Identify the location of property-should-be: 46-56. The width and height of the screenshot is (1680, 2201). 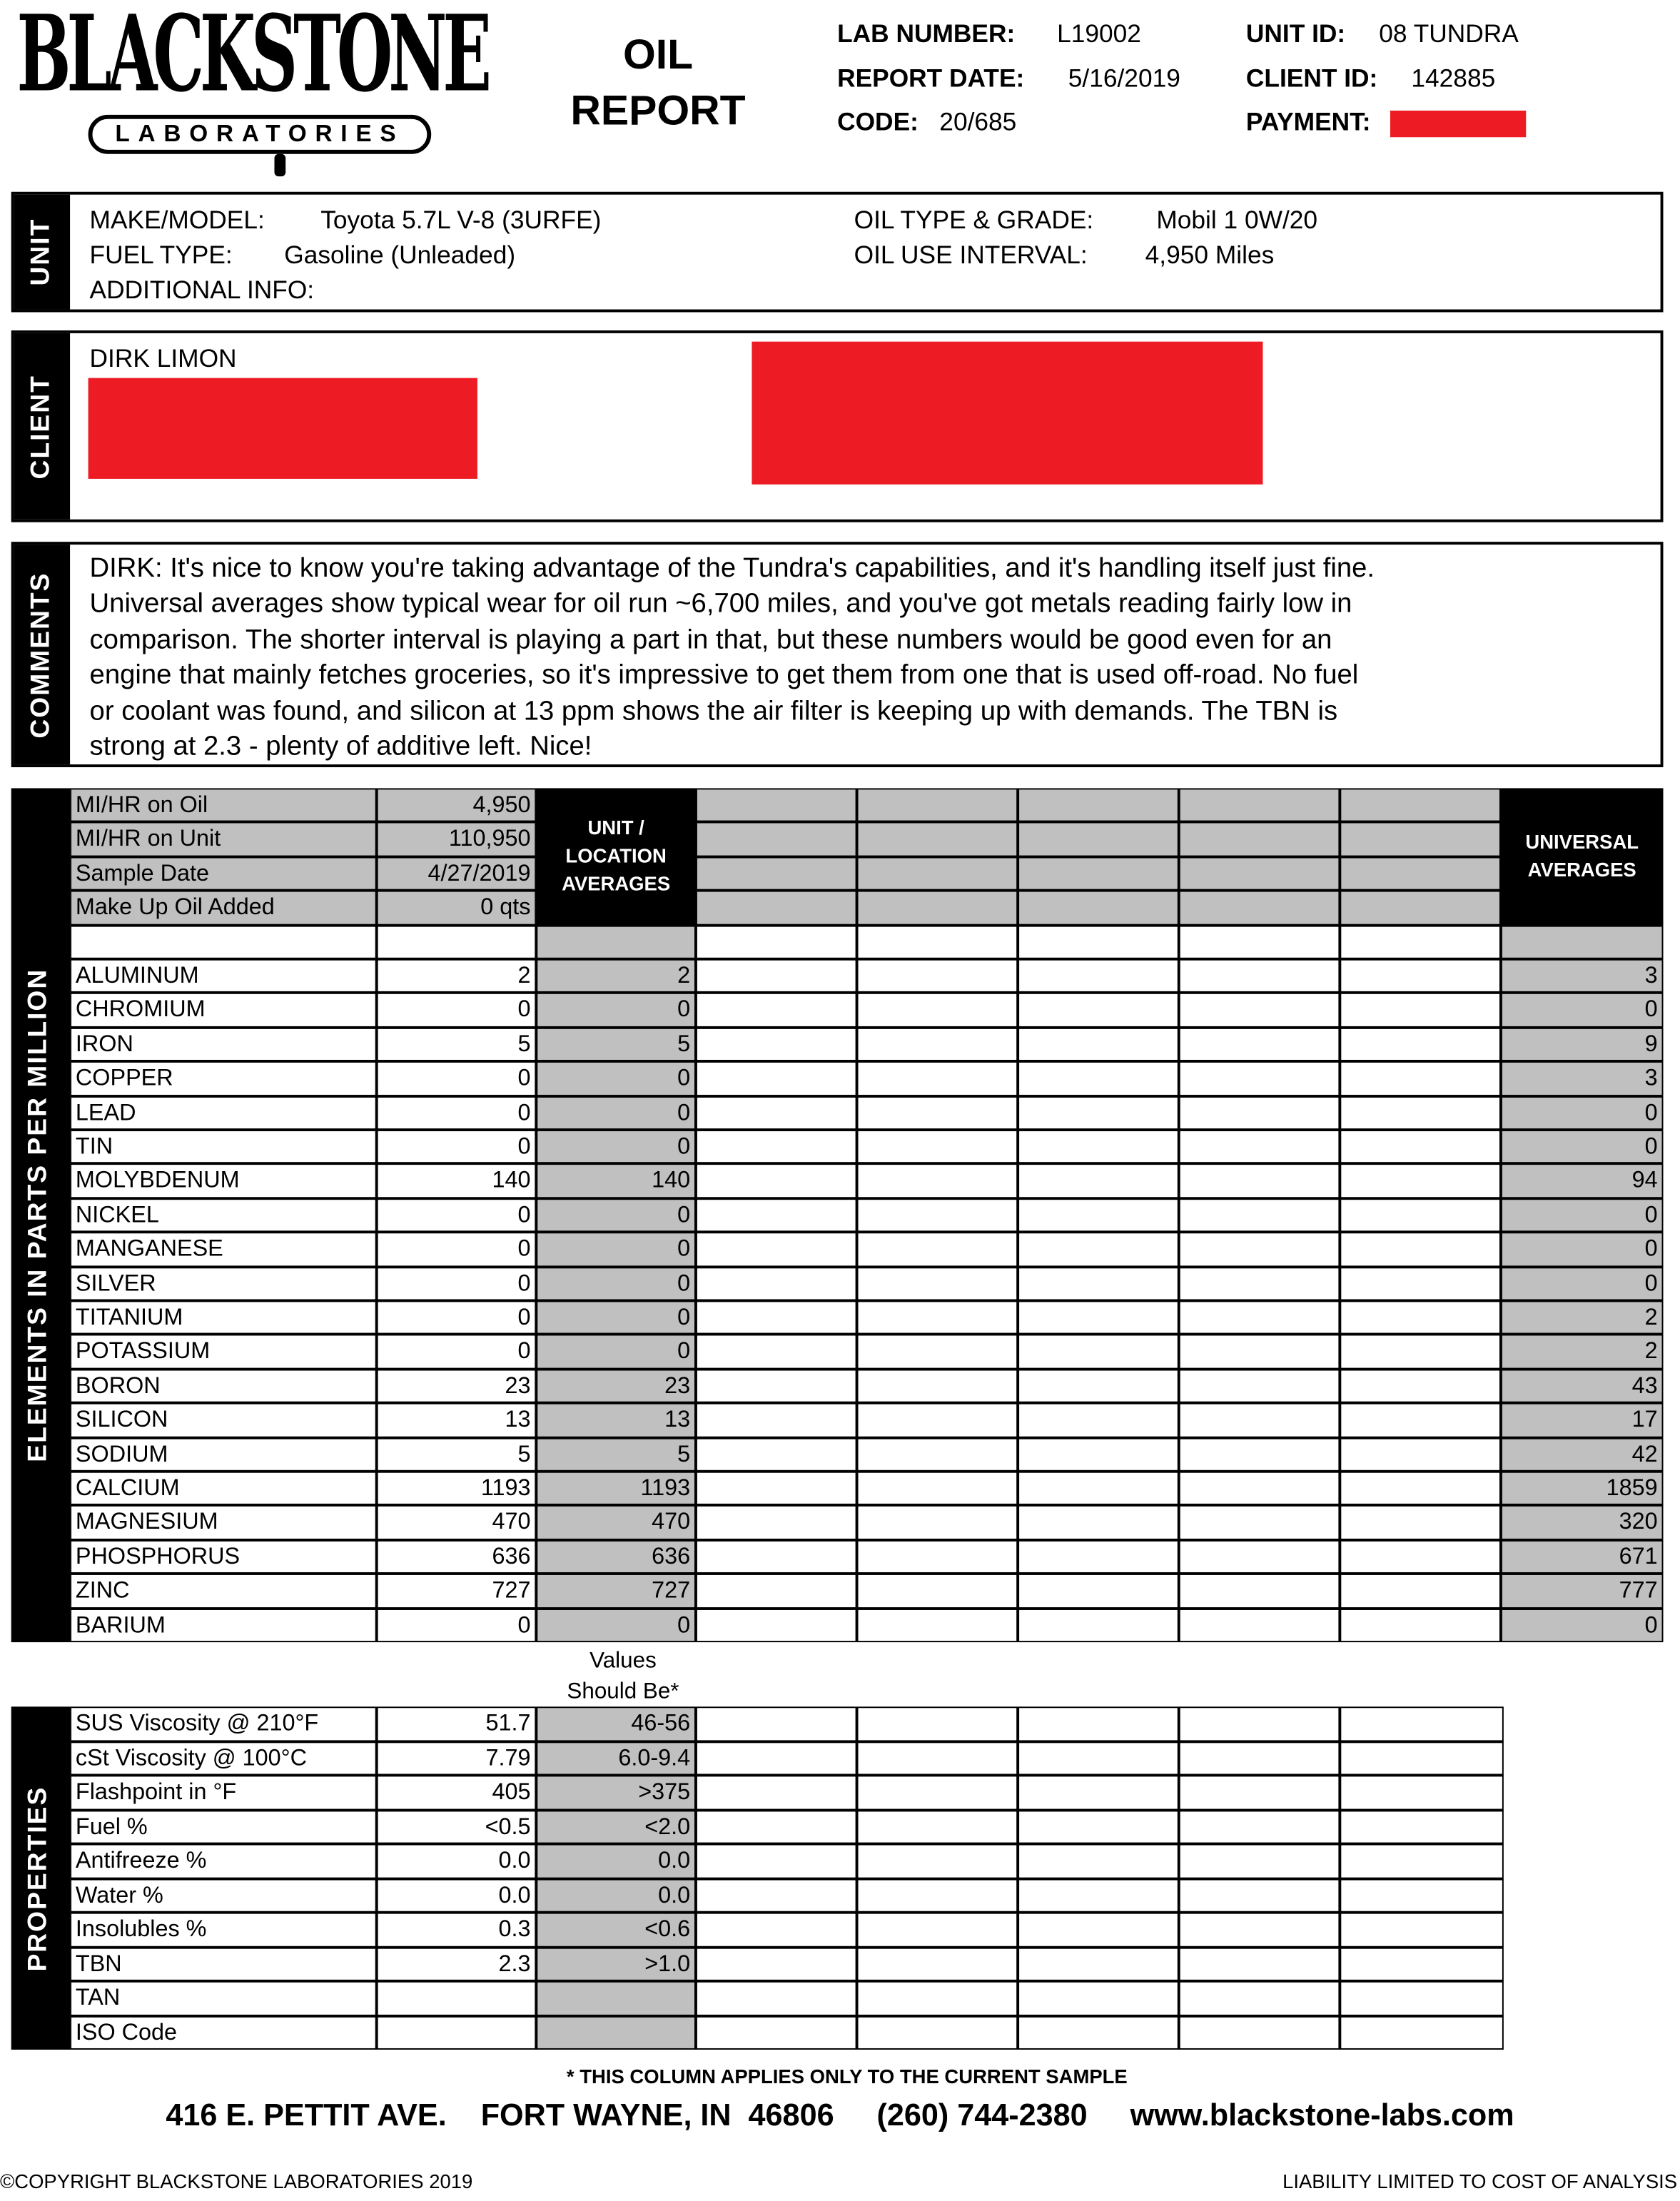
(616, 1724).